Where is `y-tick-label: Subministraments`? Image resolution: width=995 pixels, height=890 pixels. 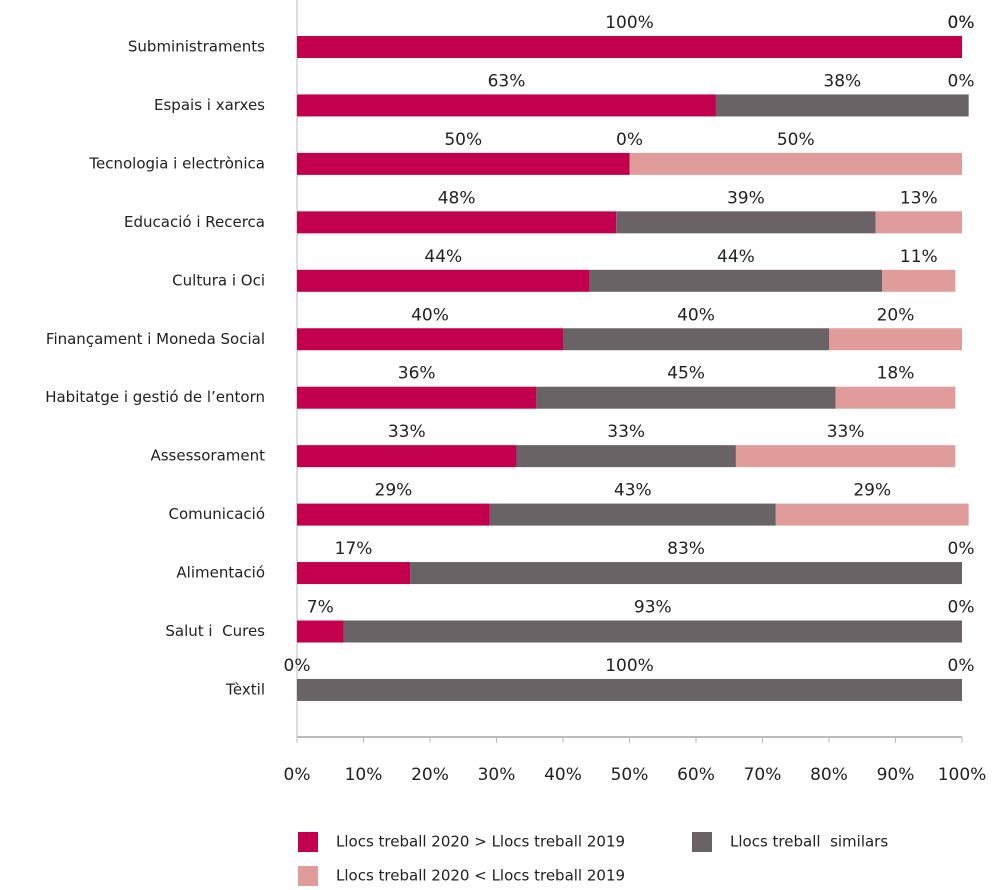
y-tick-label: Subministraments is located at coordinates (196, 47).